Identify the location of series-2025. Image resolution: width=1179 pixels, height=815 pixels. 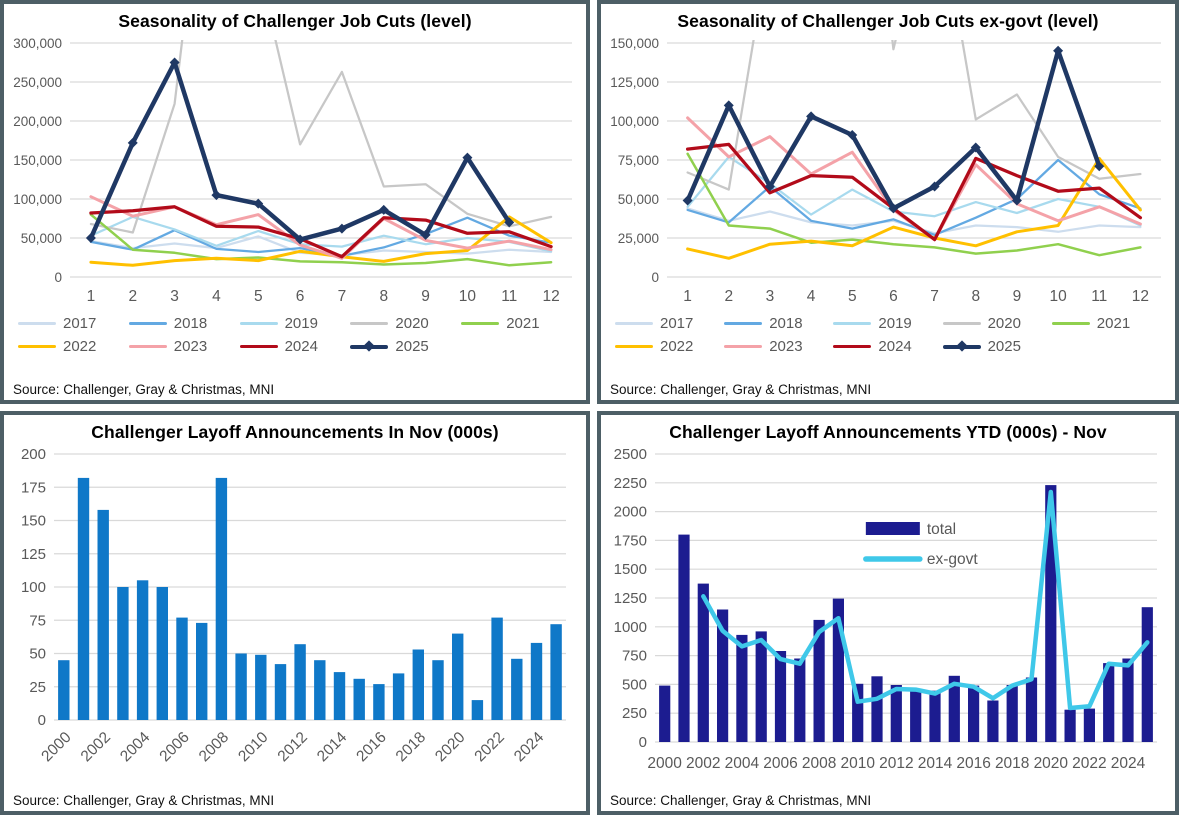
(893, 129).